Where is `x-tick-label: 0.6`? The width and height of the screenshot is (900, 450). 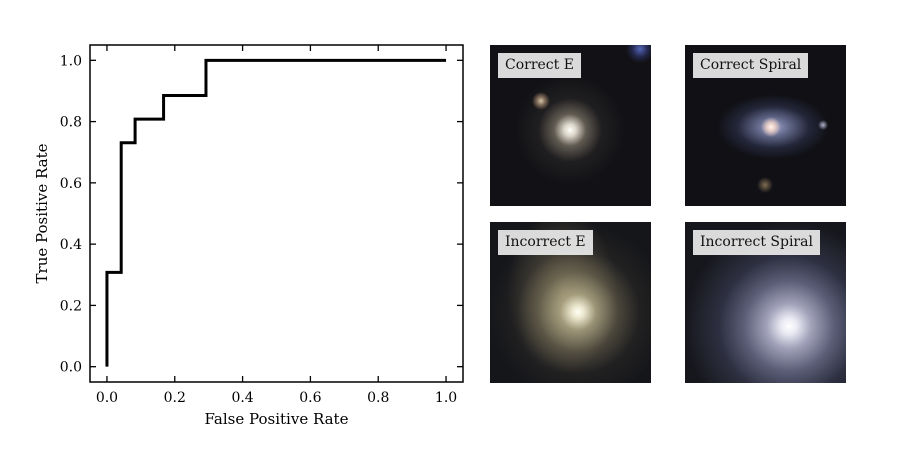 x-tick-label: 0.6 is located at coordinates (310, 398).